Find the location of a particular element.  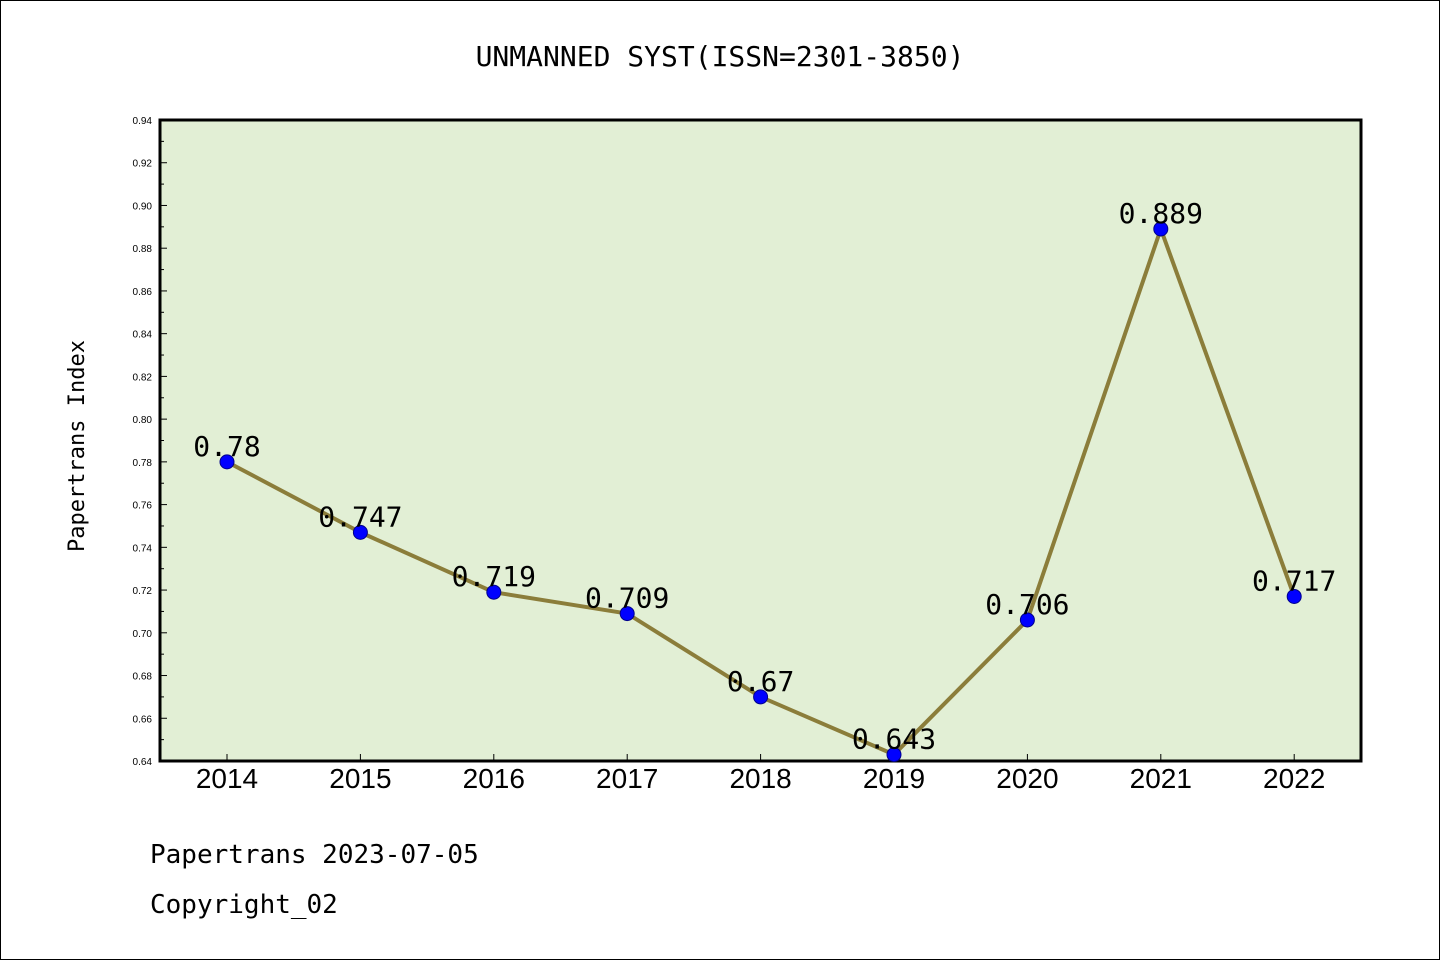

y-tick-label: 0.70 is located at coordinates (143, 634).